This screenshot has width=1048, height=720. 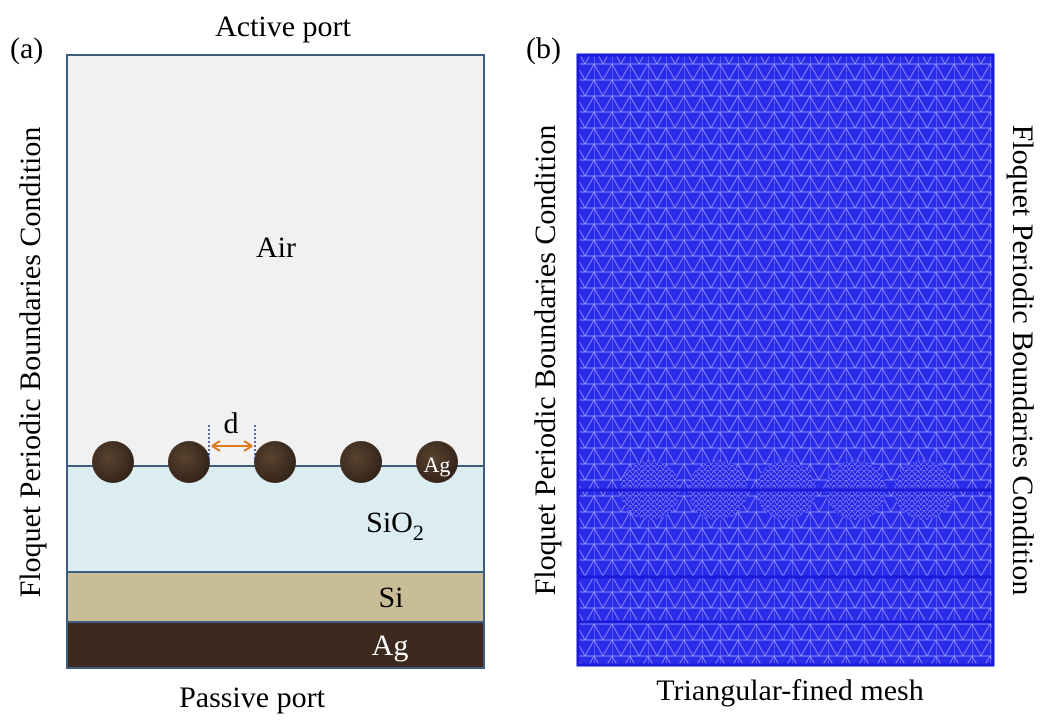 What do you see at coordinates (275, 519) in the screenshot?
I see `sio2-layer` at bounding box center [275, 519].